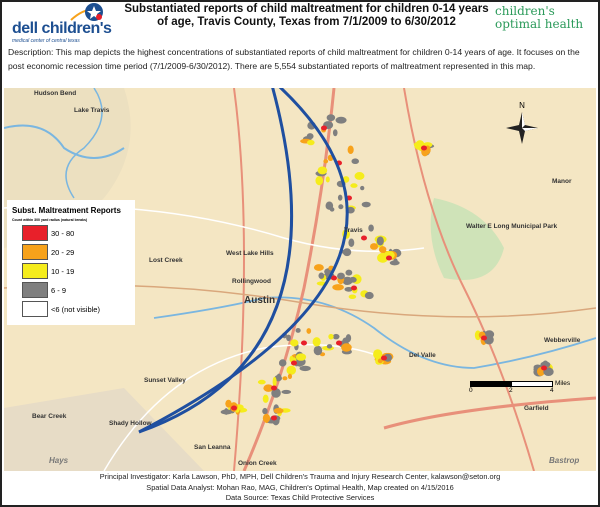  What do you see at coordinates (63, 252) in the screenshot?
I see `legend-label: 20 - 29` at bounding box center [63, 252].